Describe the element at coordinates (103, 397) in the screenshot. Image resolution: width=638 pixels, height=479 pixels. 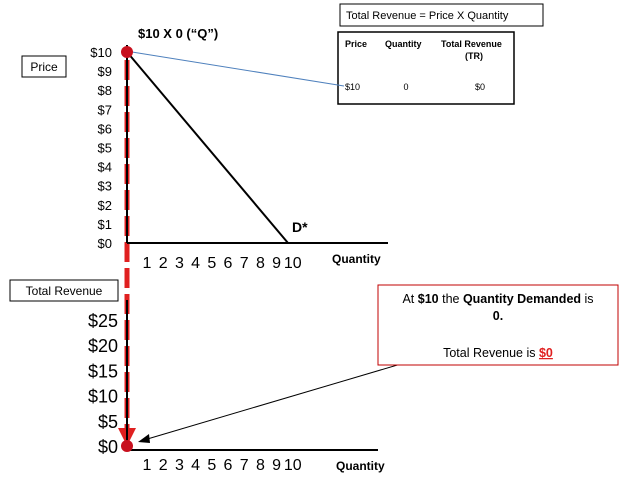
I see `revenue-y-tick-label: $10` at that location.